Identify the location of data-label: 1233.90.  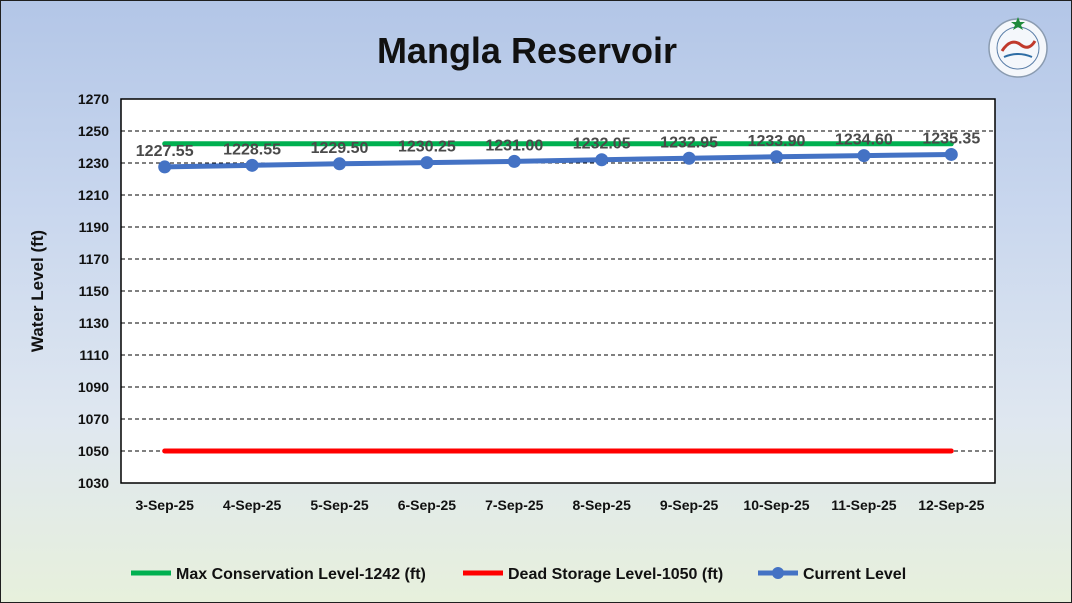
(777, 141).